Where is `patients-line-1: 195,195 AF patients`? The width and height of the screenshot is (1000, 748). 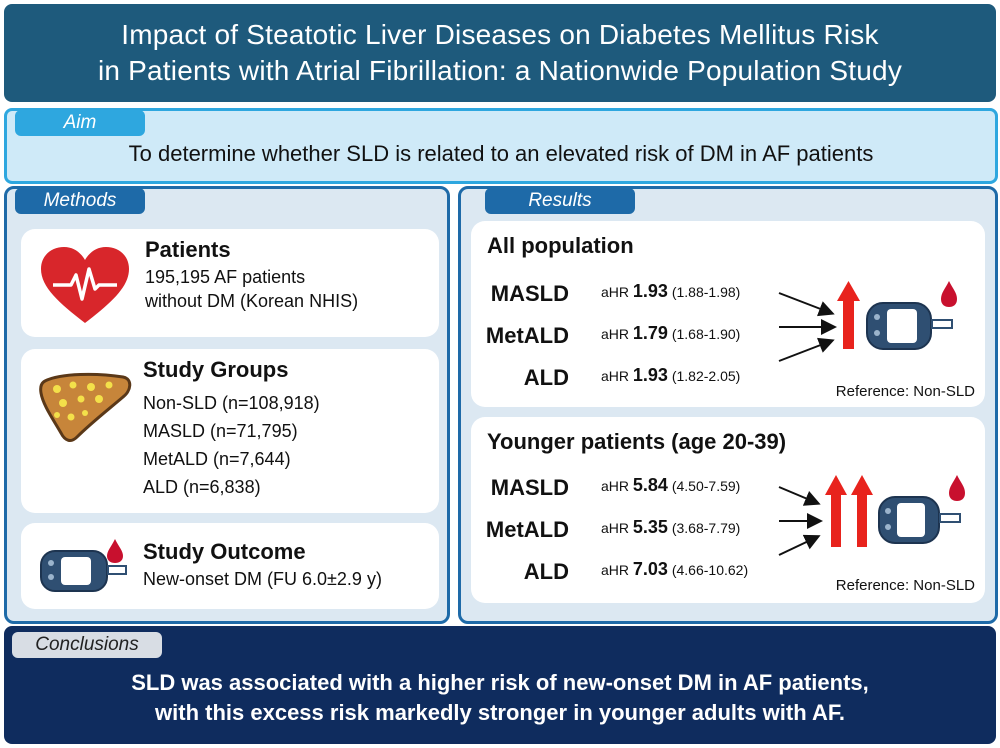
patients-line-1: 195,195 AF patients is located at coordinates (225, 277).